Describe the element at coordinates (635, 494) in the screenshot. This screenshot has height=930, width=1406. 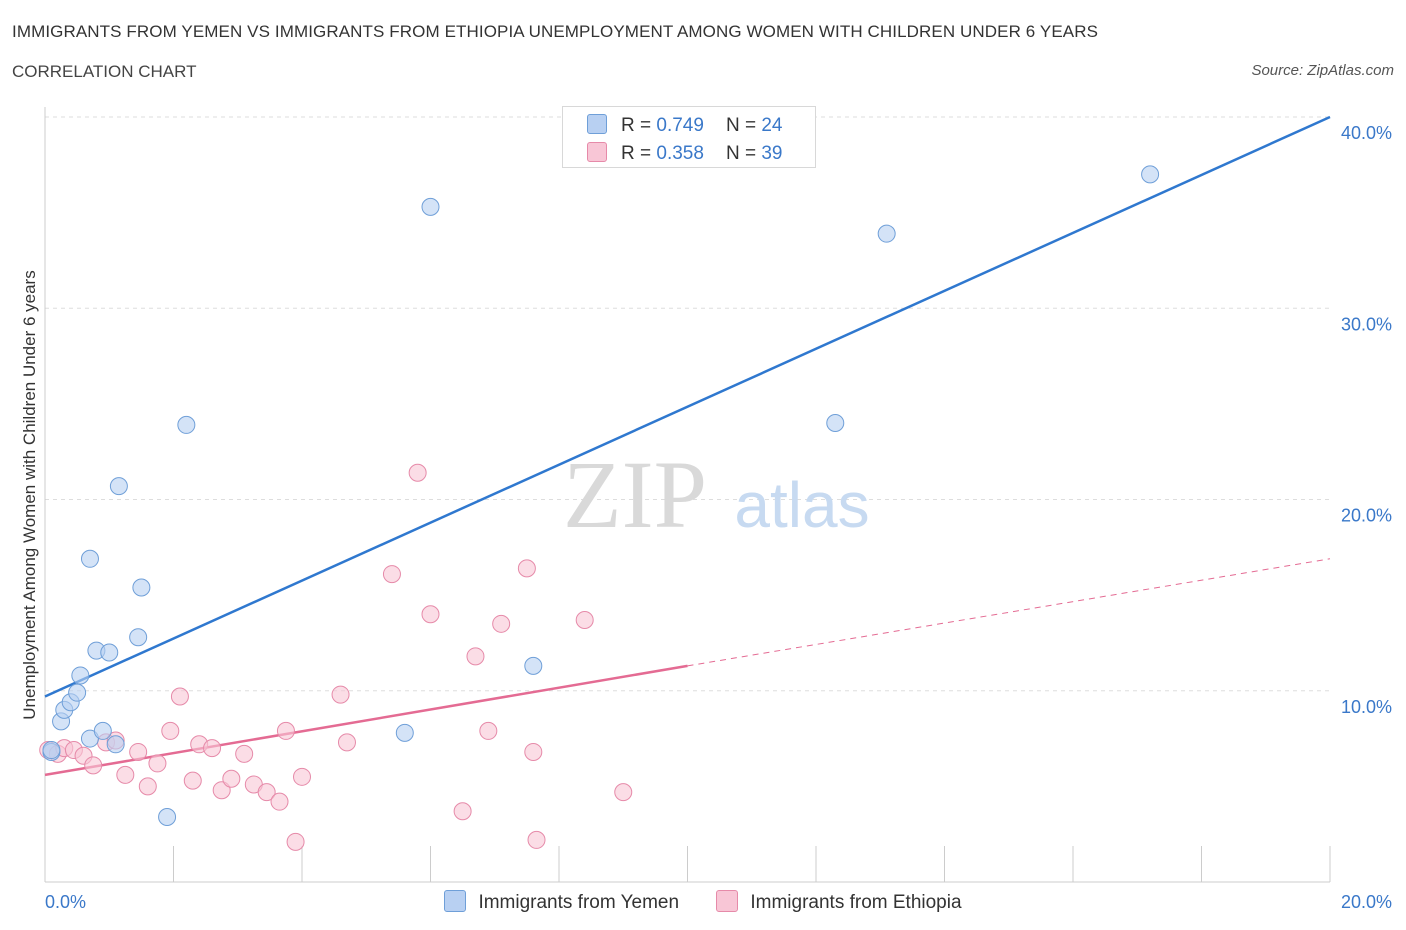
I see `watermark-zip: ZIP` at that location.